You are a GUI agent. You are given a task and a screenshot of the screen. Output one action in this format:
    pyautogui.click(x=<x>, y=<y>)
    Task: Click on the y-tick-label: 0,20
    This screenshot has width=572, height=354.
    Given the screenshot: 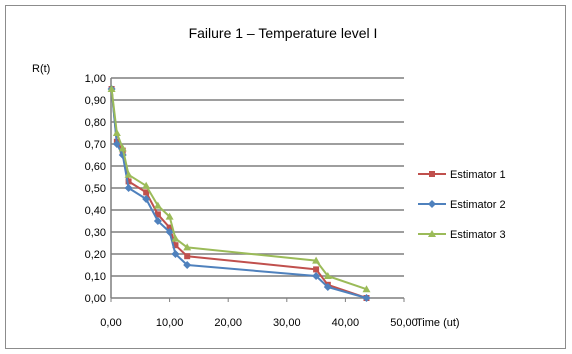 What is the action you would take?
    pyautogui.click(x=95, y=255)
    